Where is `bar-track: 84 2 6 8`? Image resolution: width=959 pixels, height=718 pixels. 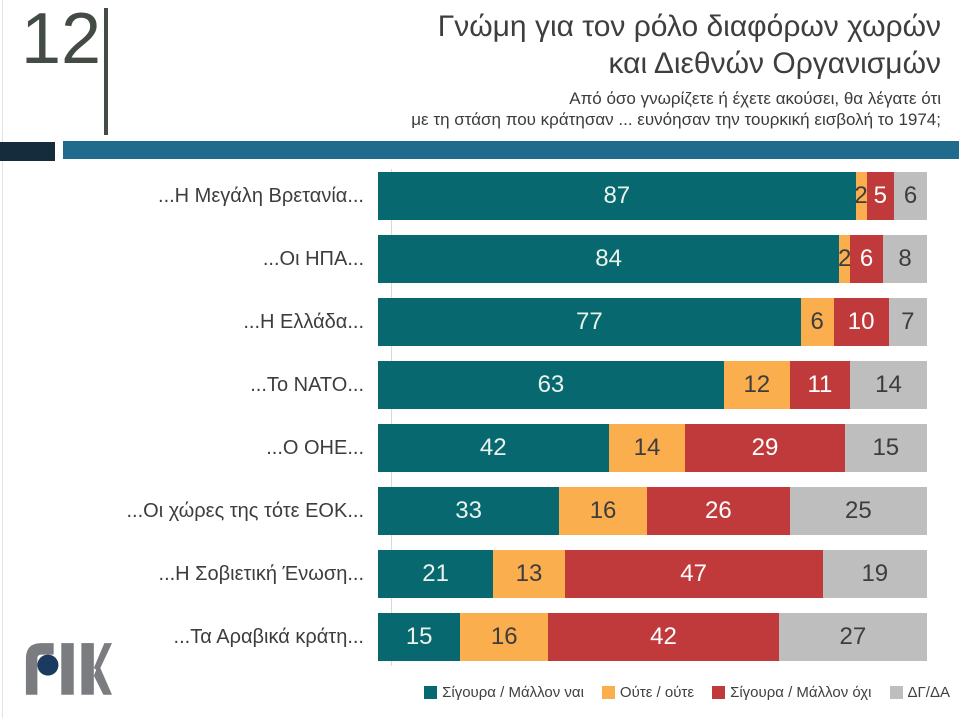
bar-track: 84 2 6 8 is located at coordinates (652, 259).